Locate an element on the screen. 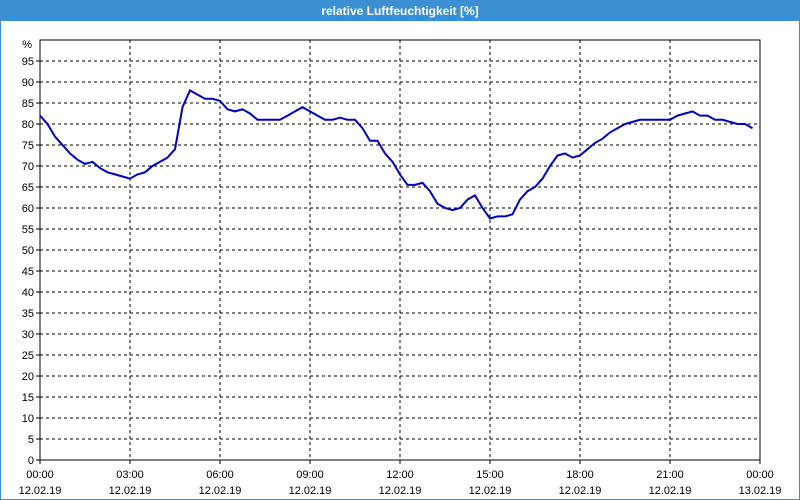 This screenshot has width=800, height=500. x-tick-time-label: 03:00 is located at coordinates (130, 475).